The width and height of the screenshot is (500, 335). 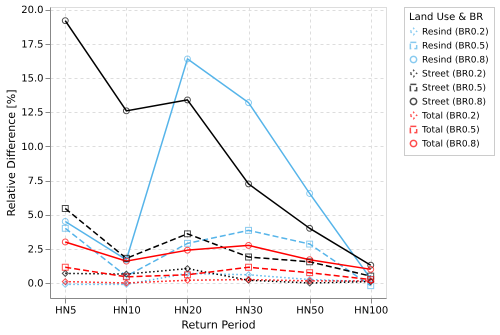 I want to click on x-tick-label: HN5, so click(x=65, y=311).